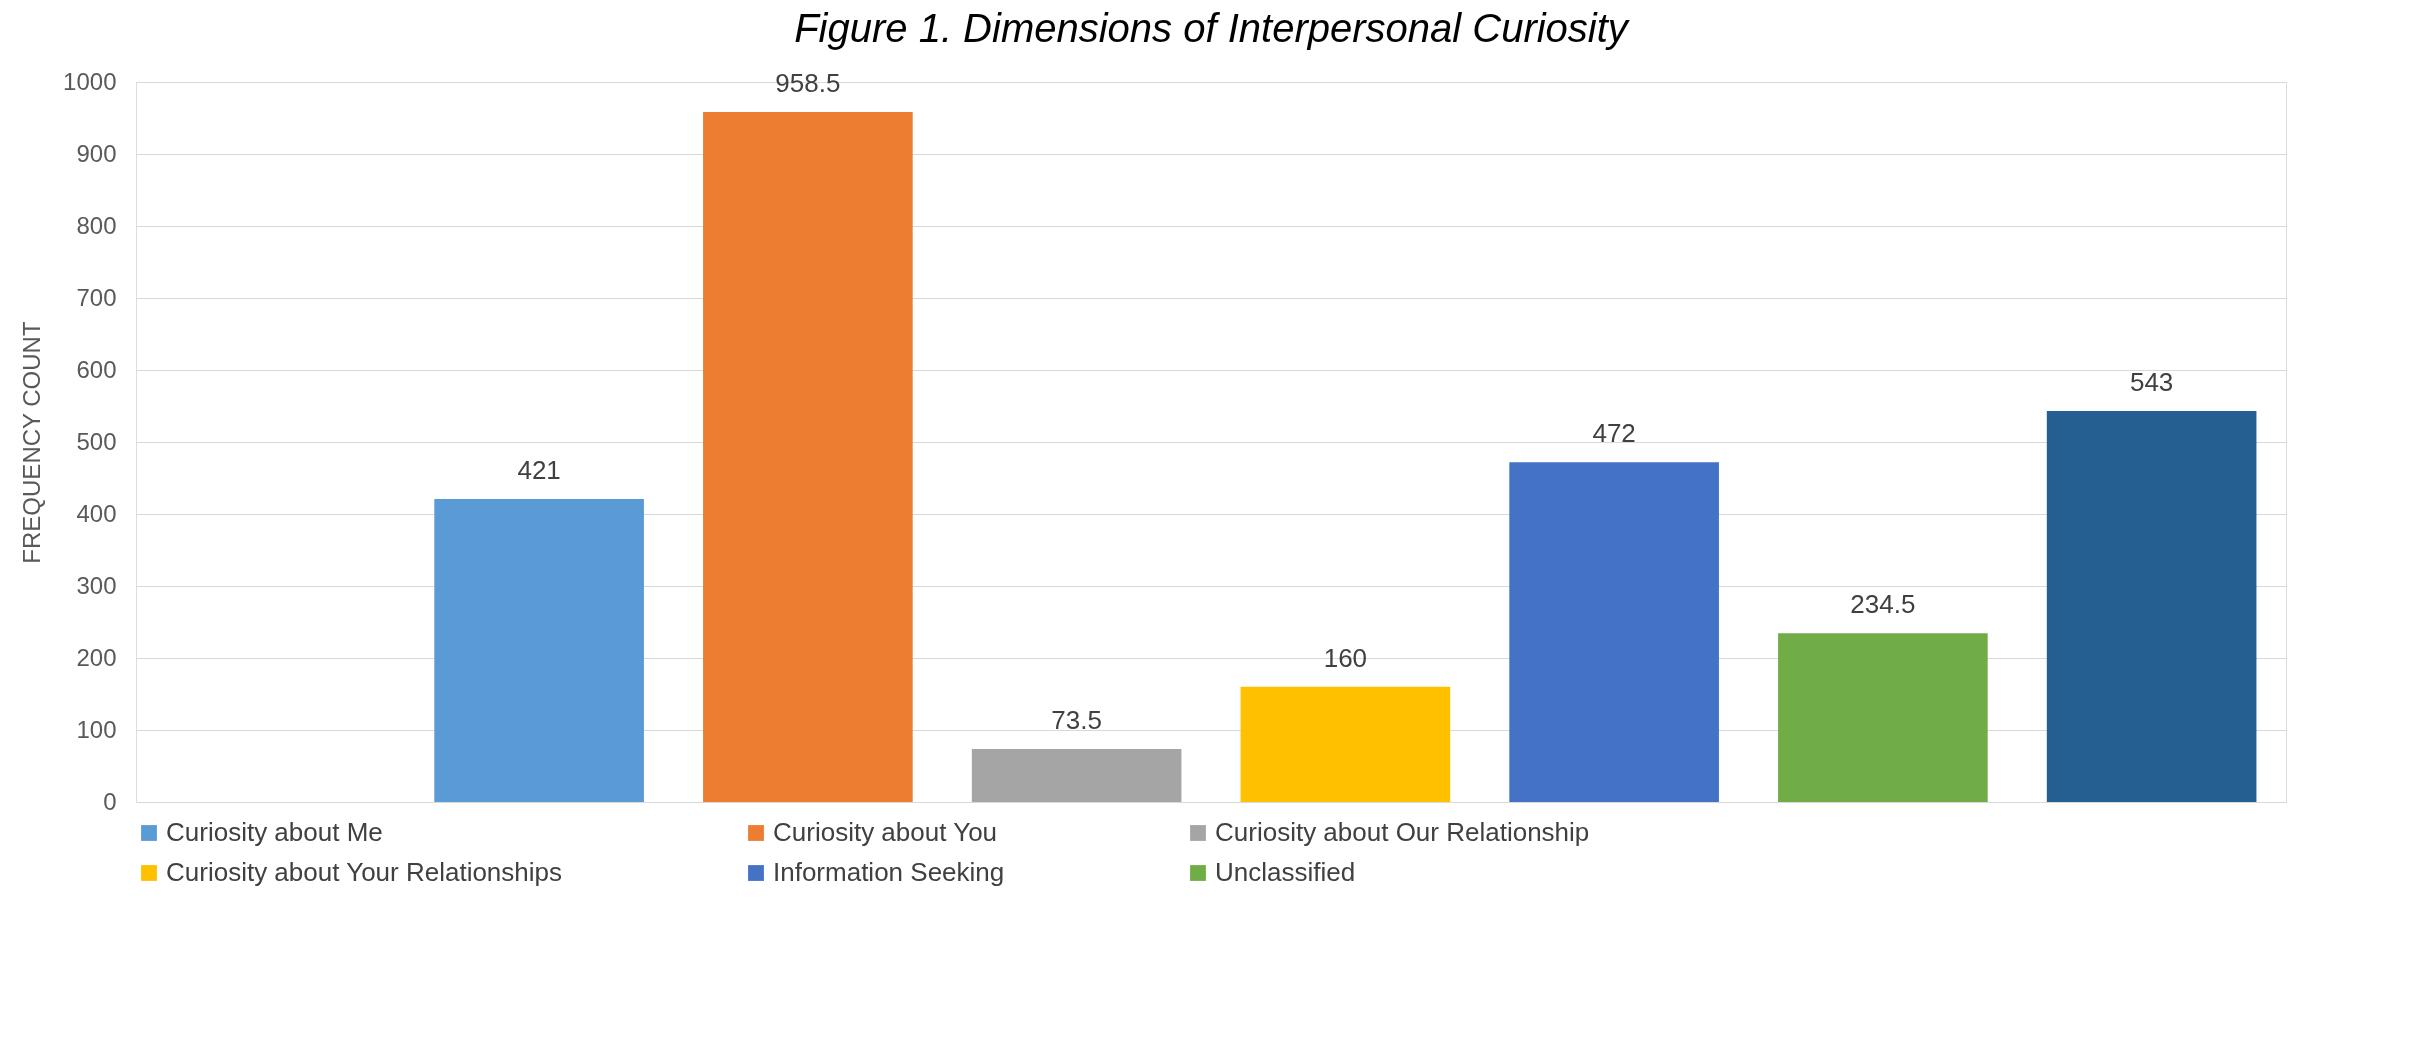  Describe the element at coordinates (1076, 720) in the screenshot. I see `data-label: 73.5` at that location.